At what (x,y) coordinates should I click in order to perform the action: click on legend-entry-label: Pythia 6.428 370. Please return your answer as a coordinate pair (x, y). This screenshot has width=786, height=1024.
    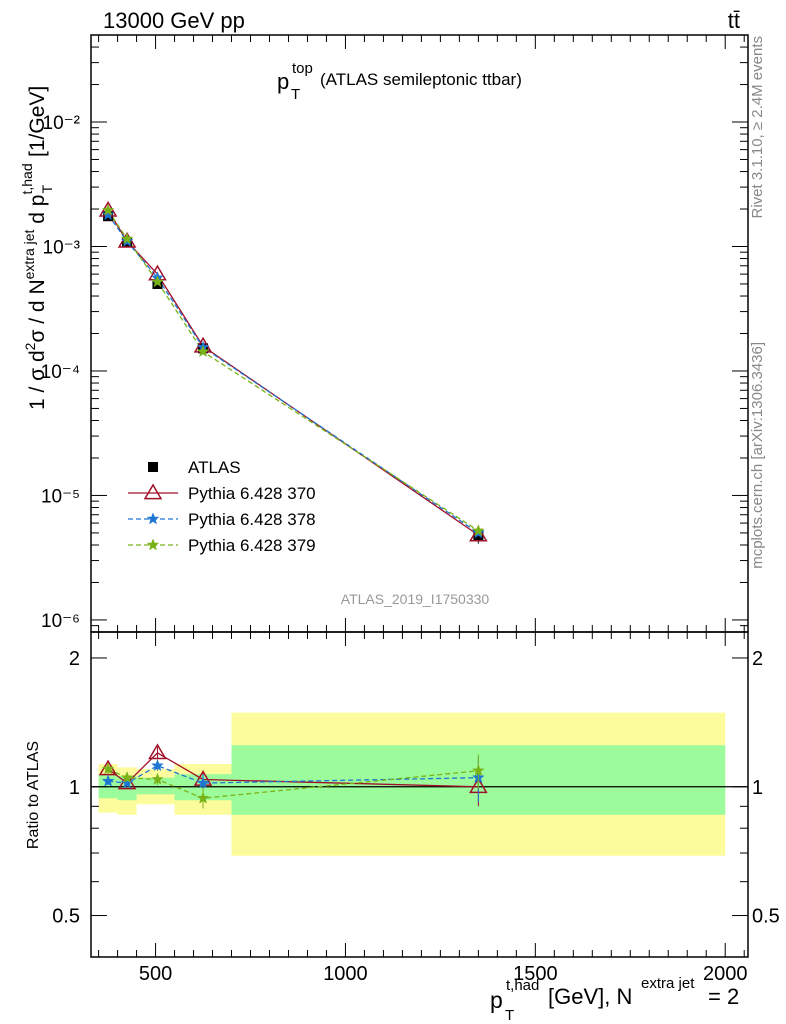
    Looking at the image, I should click on (252, 493).